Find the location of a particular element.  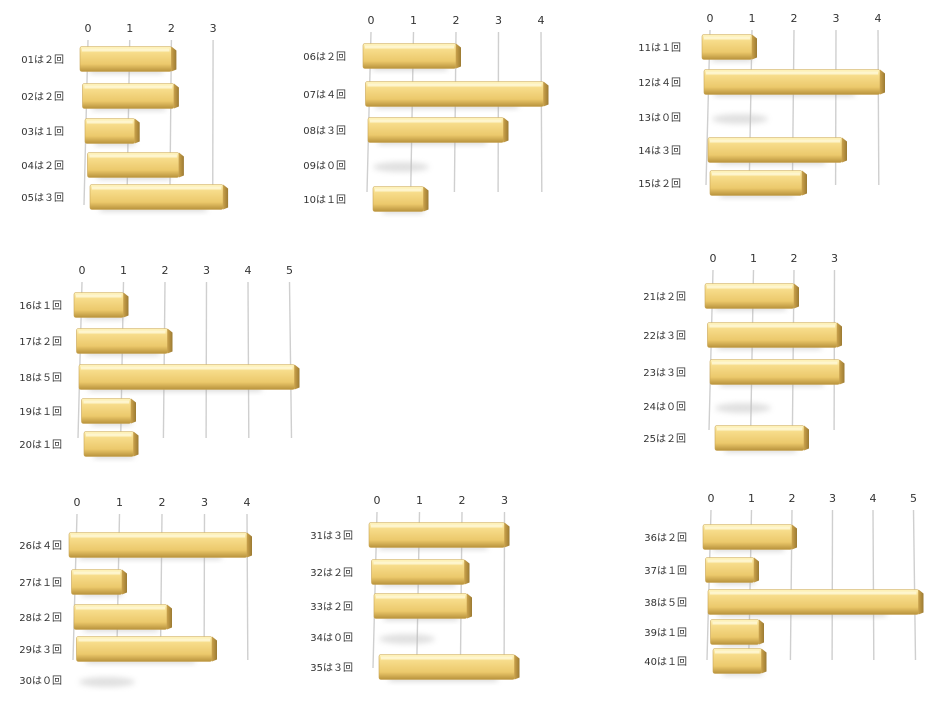

category-label: 09は０回 is located at coordinates (324, 166).